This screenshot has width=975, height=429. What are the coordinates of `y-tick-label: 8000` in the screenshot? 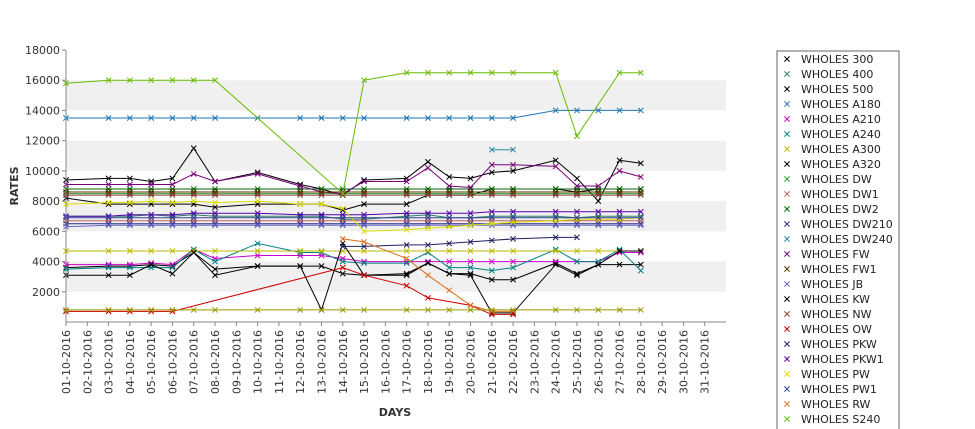 It's located at (46, 201).